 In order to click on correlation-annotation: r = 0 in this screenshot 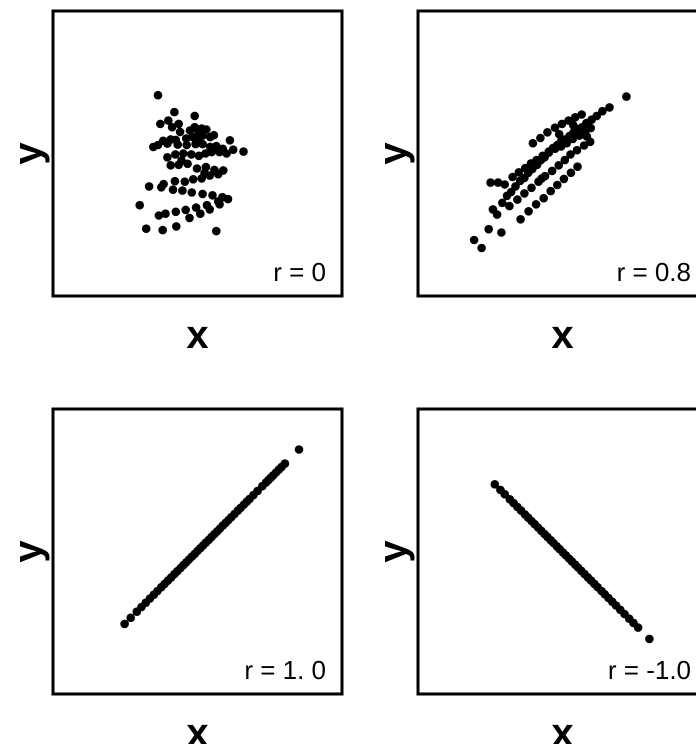, I will do `click(299, 272)`.